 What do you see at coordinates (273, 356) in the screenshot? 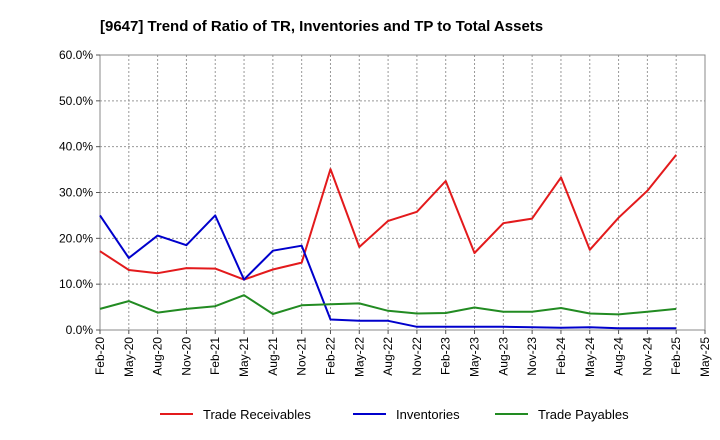
I see `x-tick-label: Aug-21` at bounding box center [273, 356].